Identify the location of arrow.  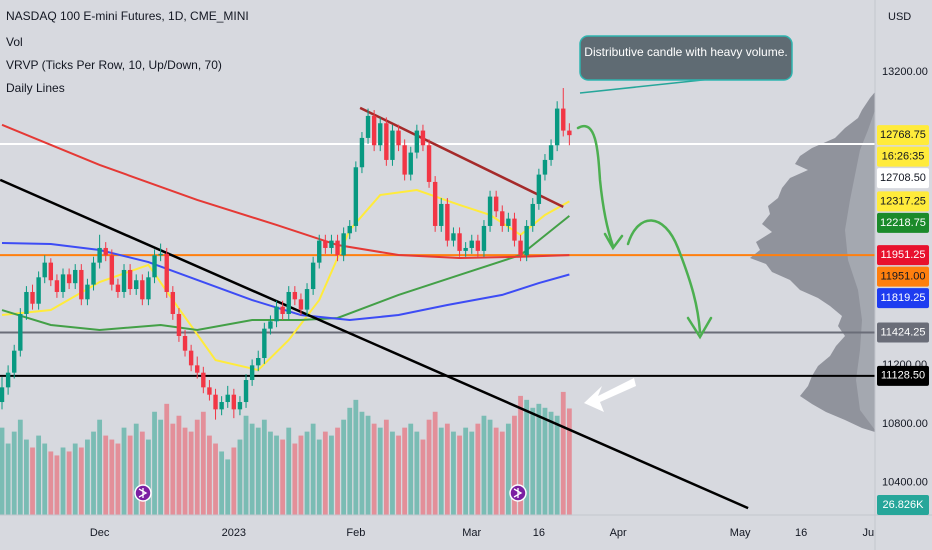
(610, 395).